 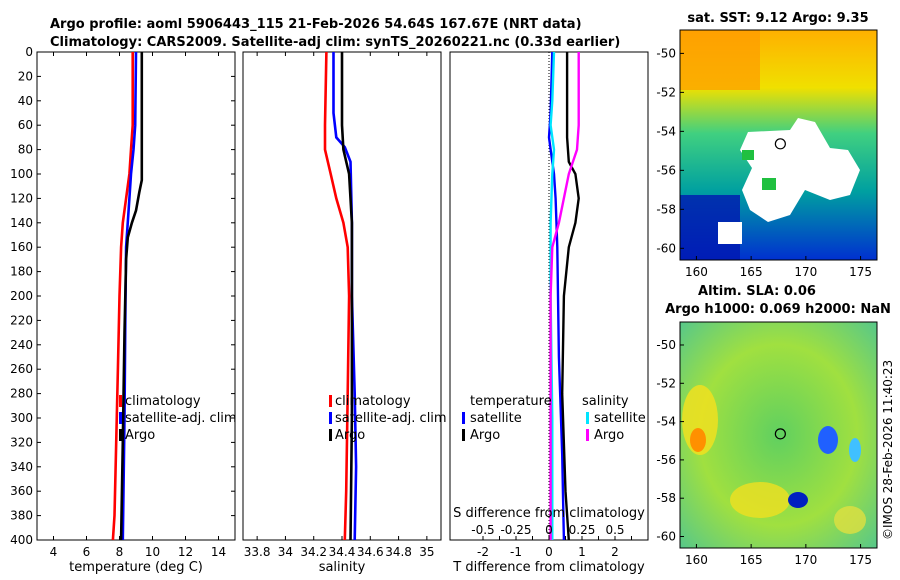 I want to click on salinity-legend: climatology satellite-adj. clim Argo, so click(x=388, y=418).